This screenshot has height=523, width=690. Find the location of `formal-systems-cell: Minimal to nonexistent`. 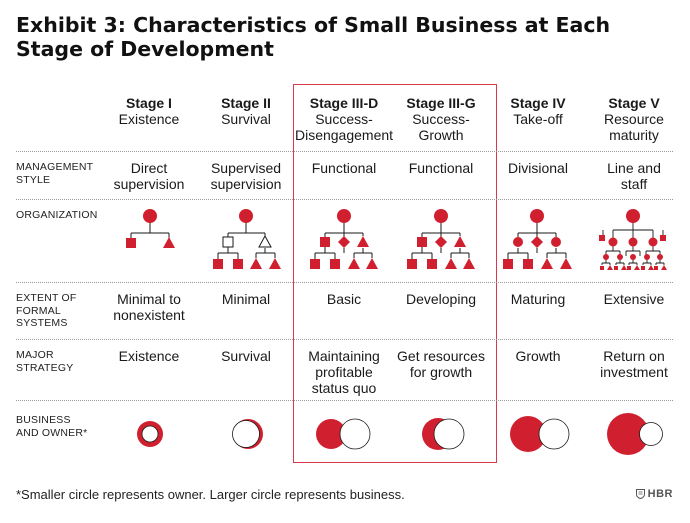

formal-systems-cell: Minimal to nonexistent is located at coordinates (149, 307).